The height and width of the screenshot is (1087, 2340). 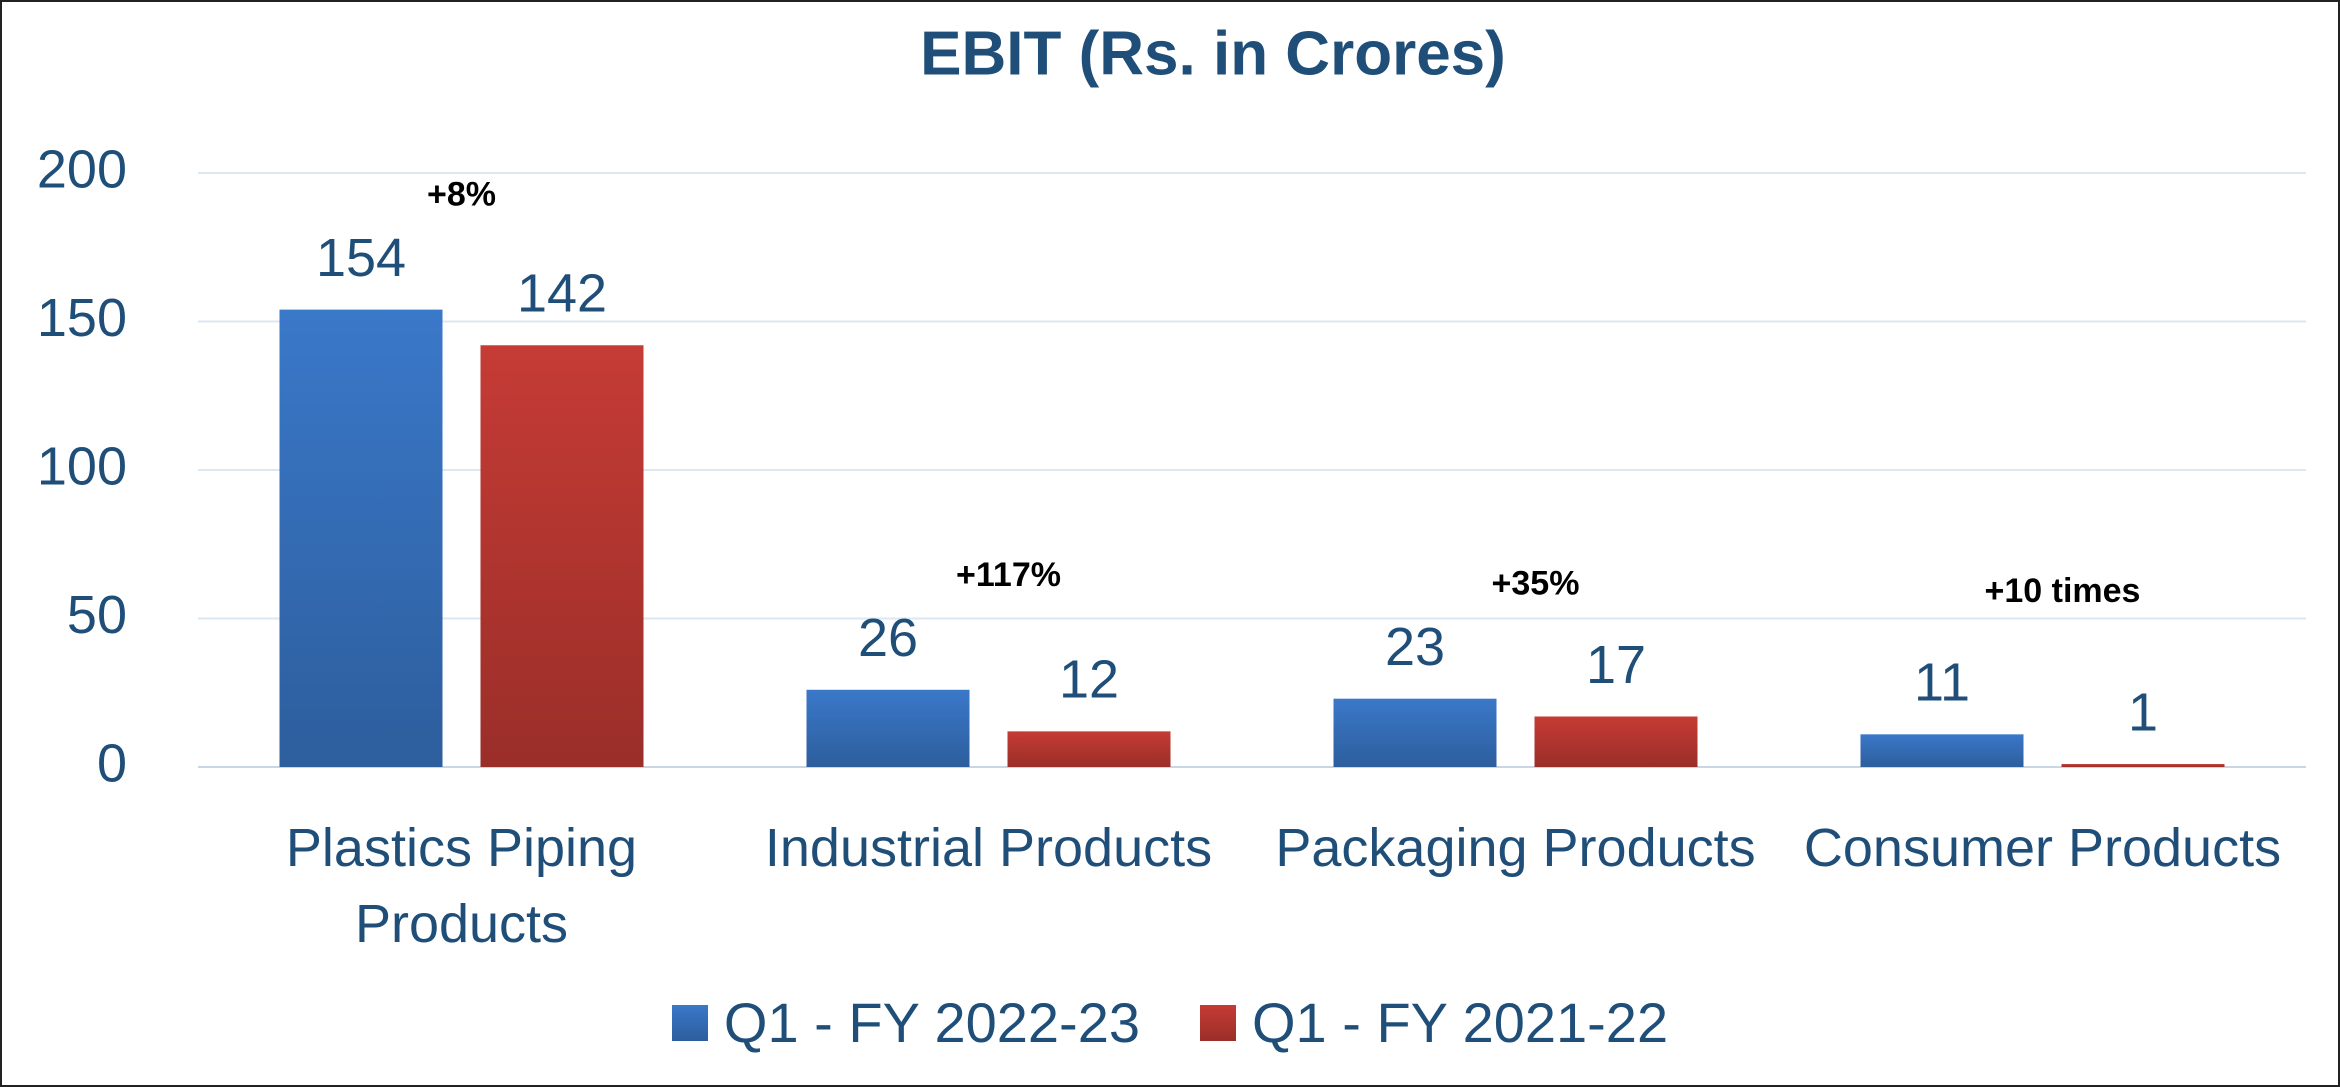 What do you see at coordinates (1460, 1022) in the screenshot?
I see `legend-label: Q1 - FY 2021-22` at bounding box center [1460, 1022].